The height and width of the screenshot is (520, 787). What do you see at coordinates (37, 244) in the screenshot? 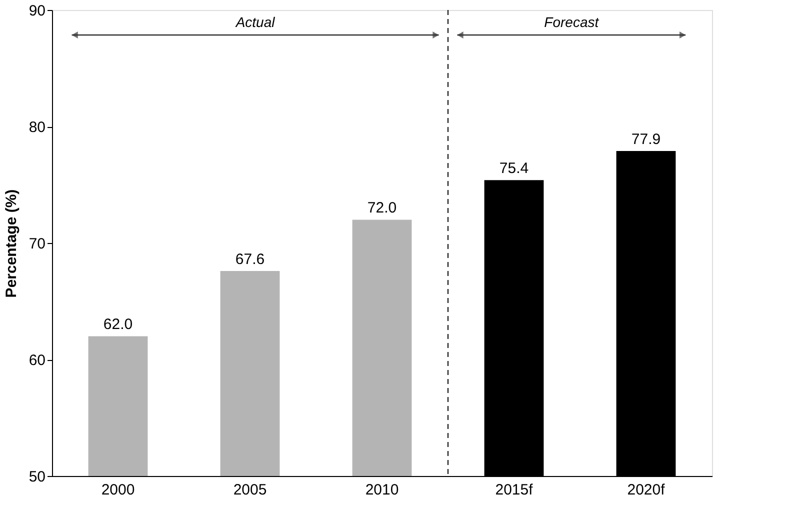
I see `y-tick-label: 70` at bounding box center [37, 244].